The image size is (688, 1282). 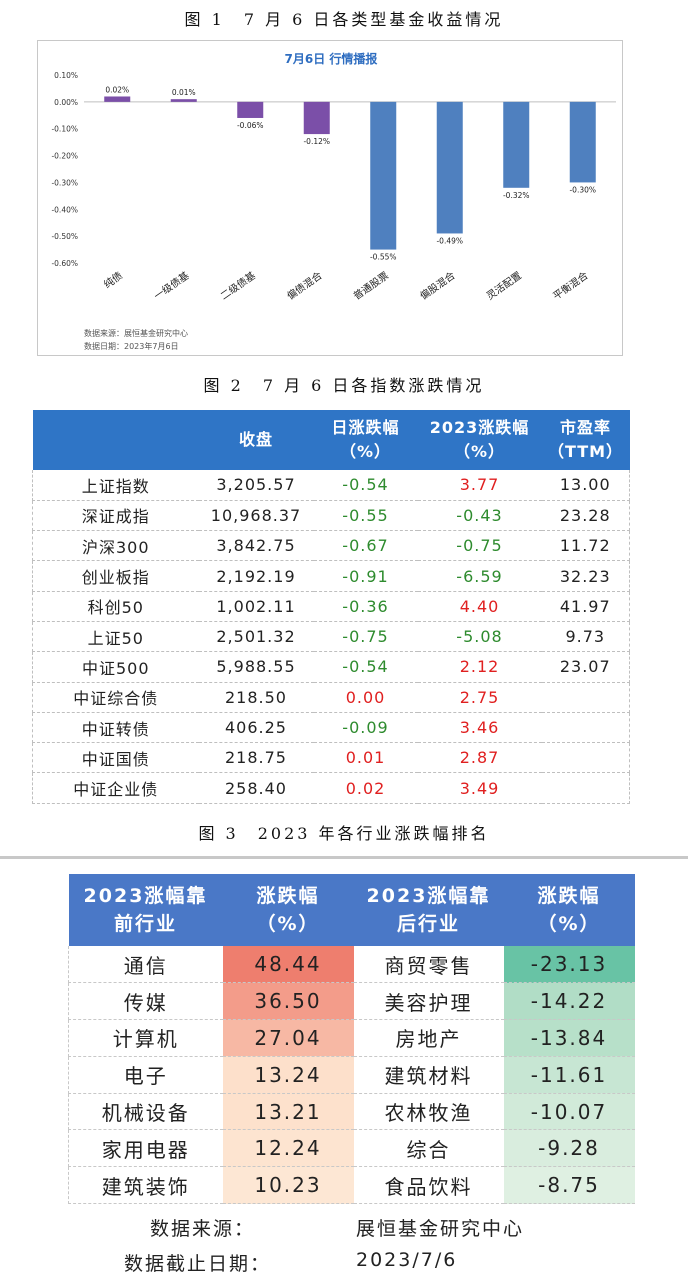 What do you see at coordinates (115, 697) in the screenshot?
I see `index-name: 中证综合债` at bounding box center [115, 697].